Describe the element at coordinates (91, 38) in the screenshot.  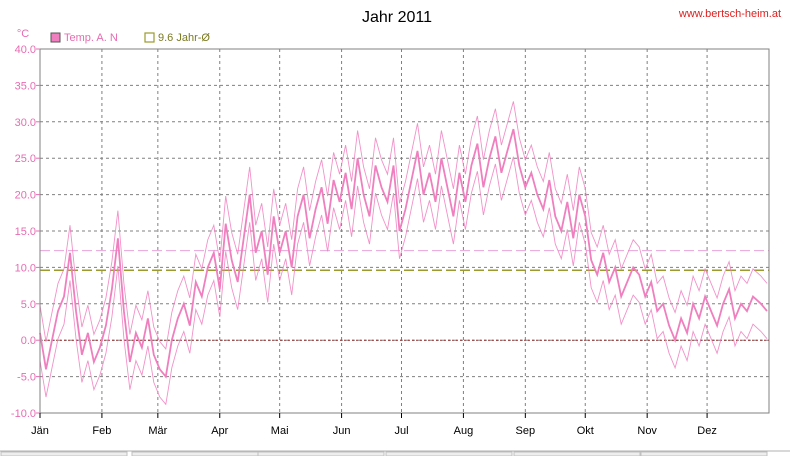
I see `legend-label-temperature: Temp. A. N` at that location.